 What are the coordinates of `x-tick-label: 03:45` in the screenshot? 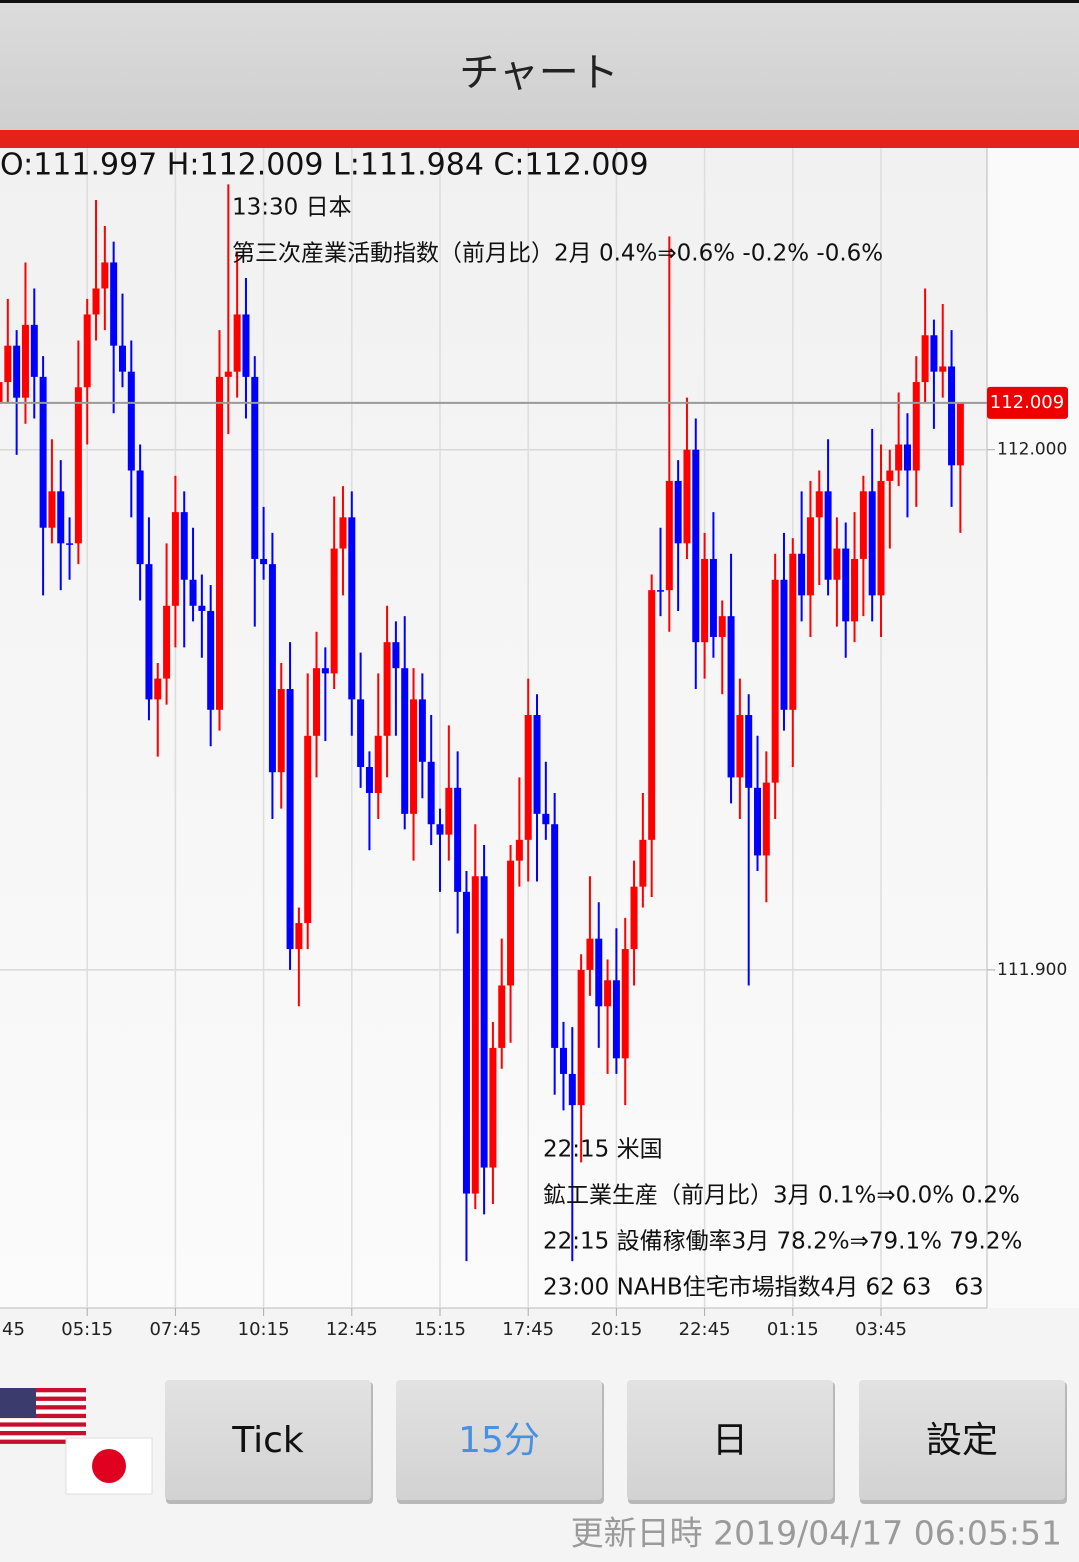 It's located at (881, 1329).